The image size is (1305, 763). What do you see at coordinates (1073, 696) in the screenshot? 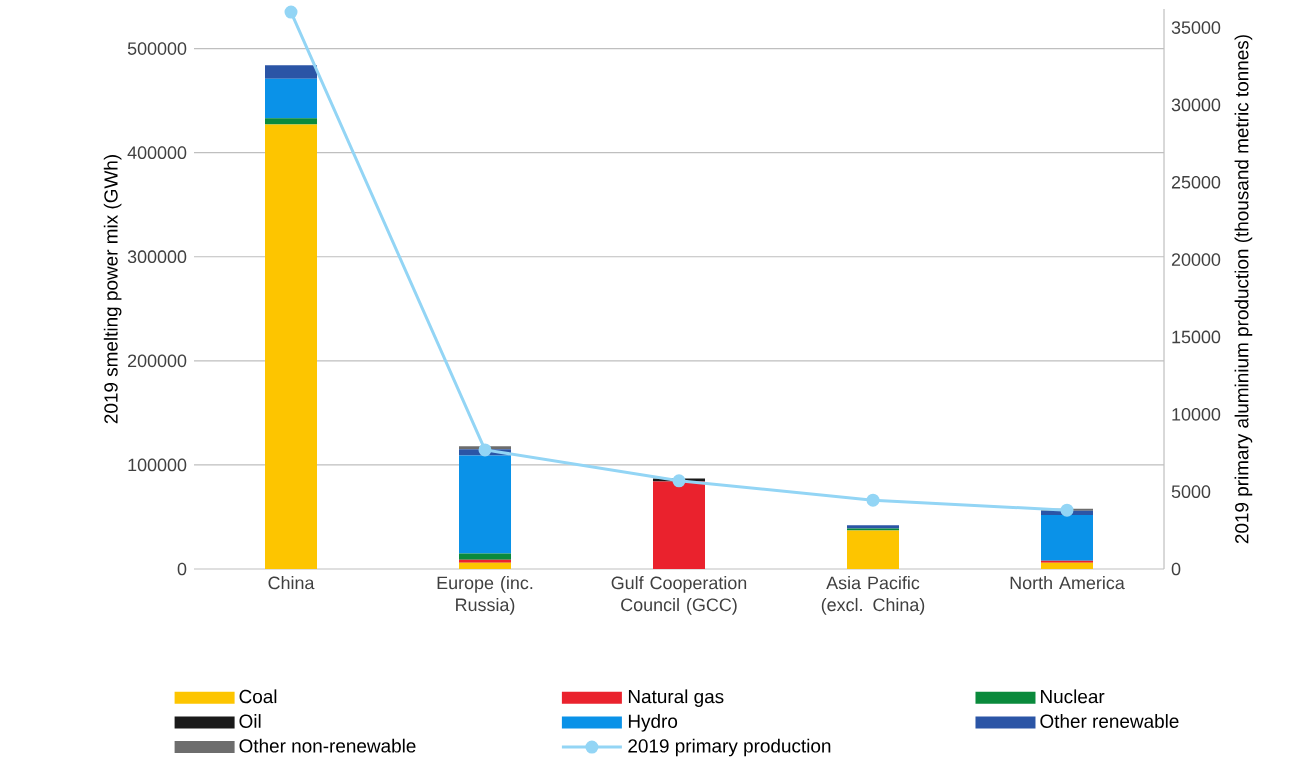
I see `legend-label: Nuclear` at bounding box center [1073, 696].